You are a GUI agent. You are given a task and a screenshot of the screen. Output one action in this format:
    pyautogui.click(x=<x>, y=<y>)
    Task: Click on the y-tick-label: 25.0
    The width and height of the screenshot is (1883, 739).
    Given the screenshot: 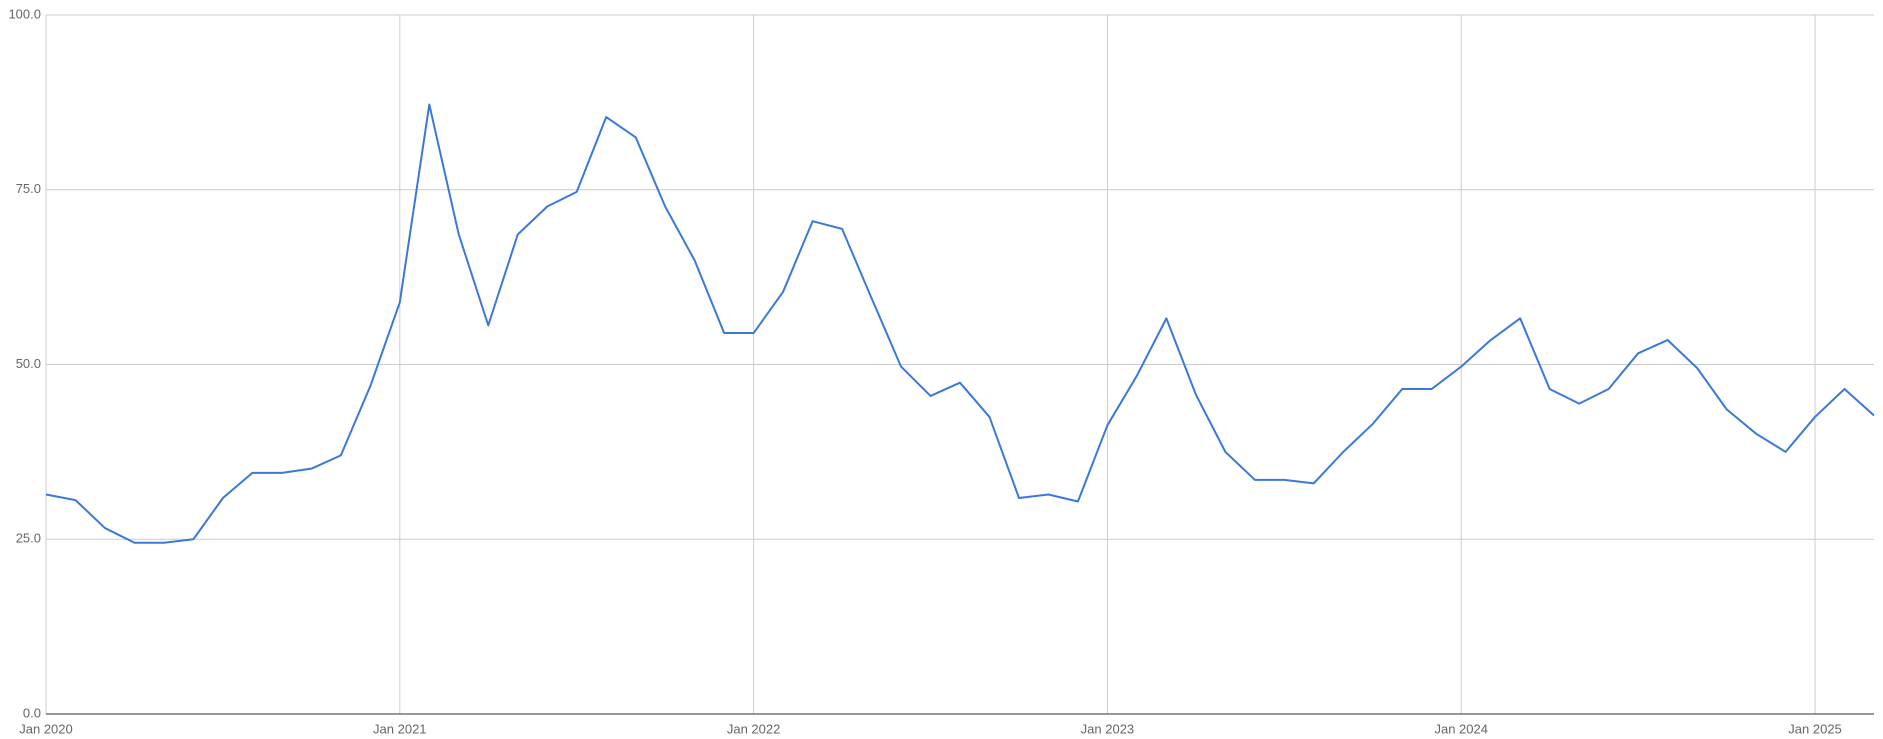 What is the action you would take?
    pyautogui.click(x=28, y=538)
    